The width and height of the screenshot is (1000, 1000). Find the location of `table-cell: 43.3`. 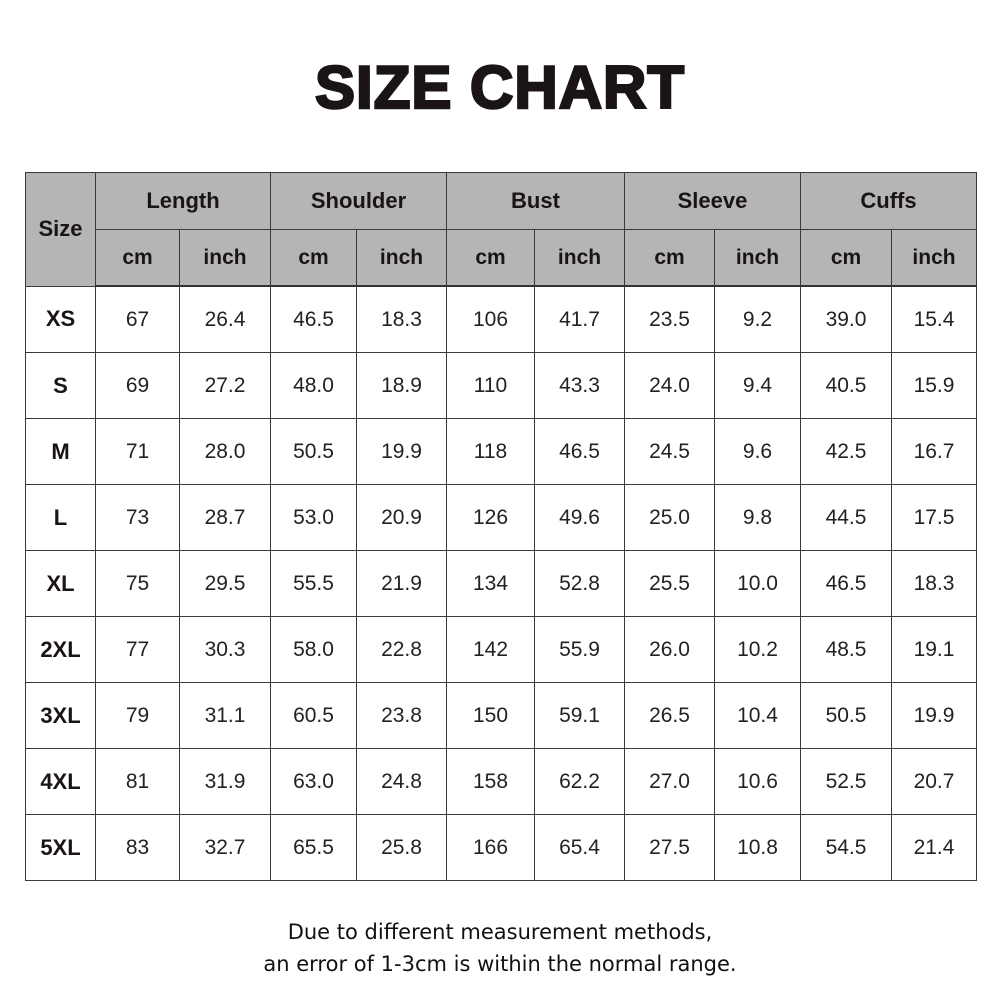

table-cell: 43.3 is located at coordinates (579, 385).